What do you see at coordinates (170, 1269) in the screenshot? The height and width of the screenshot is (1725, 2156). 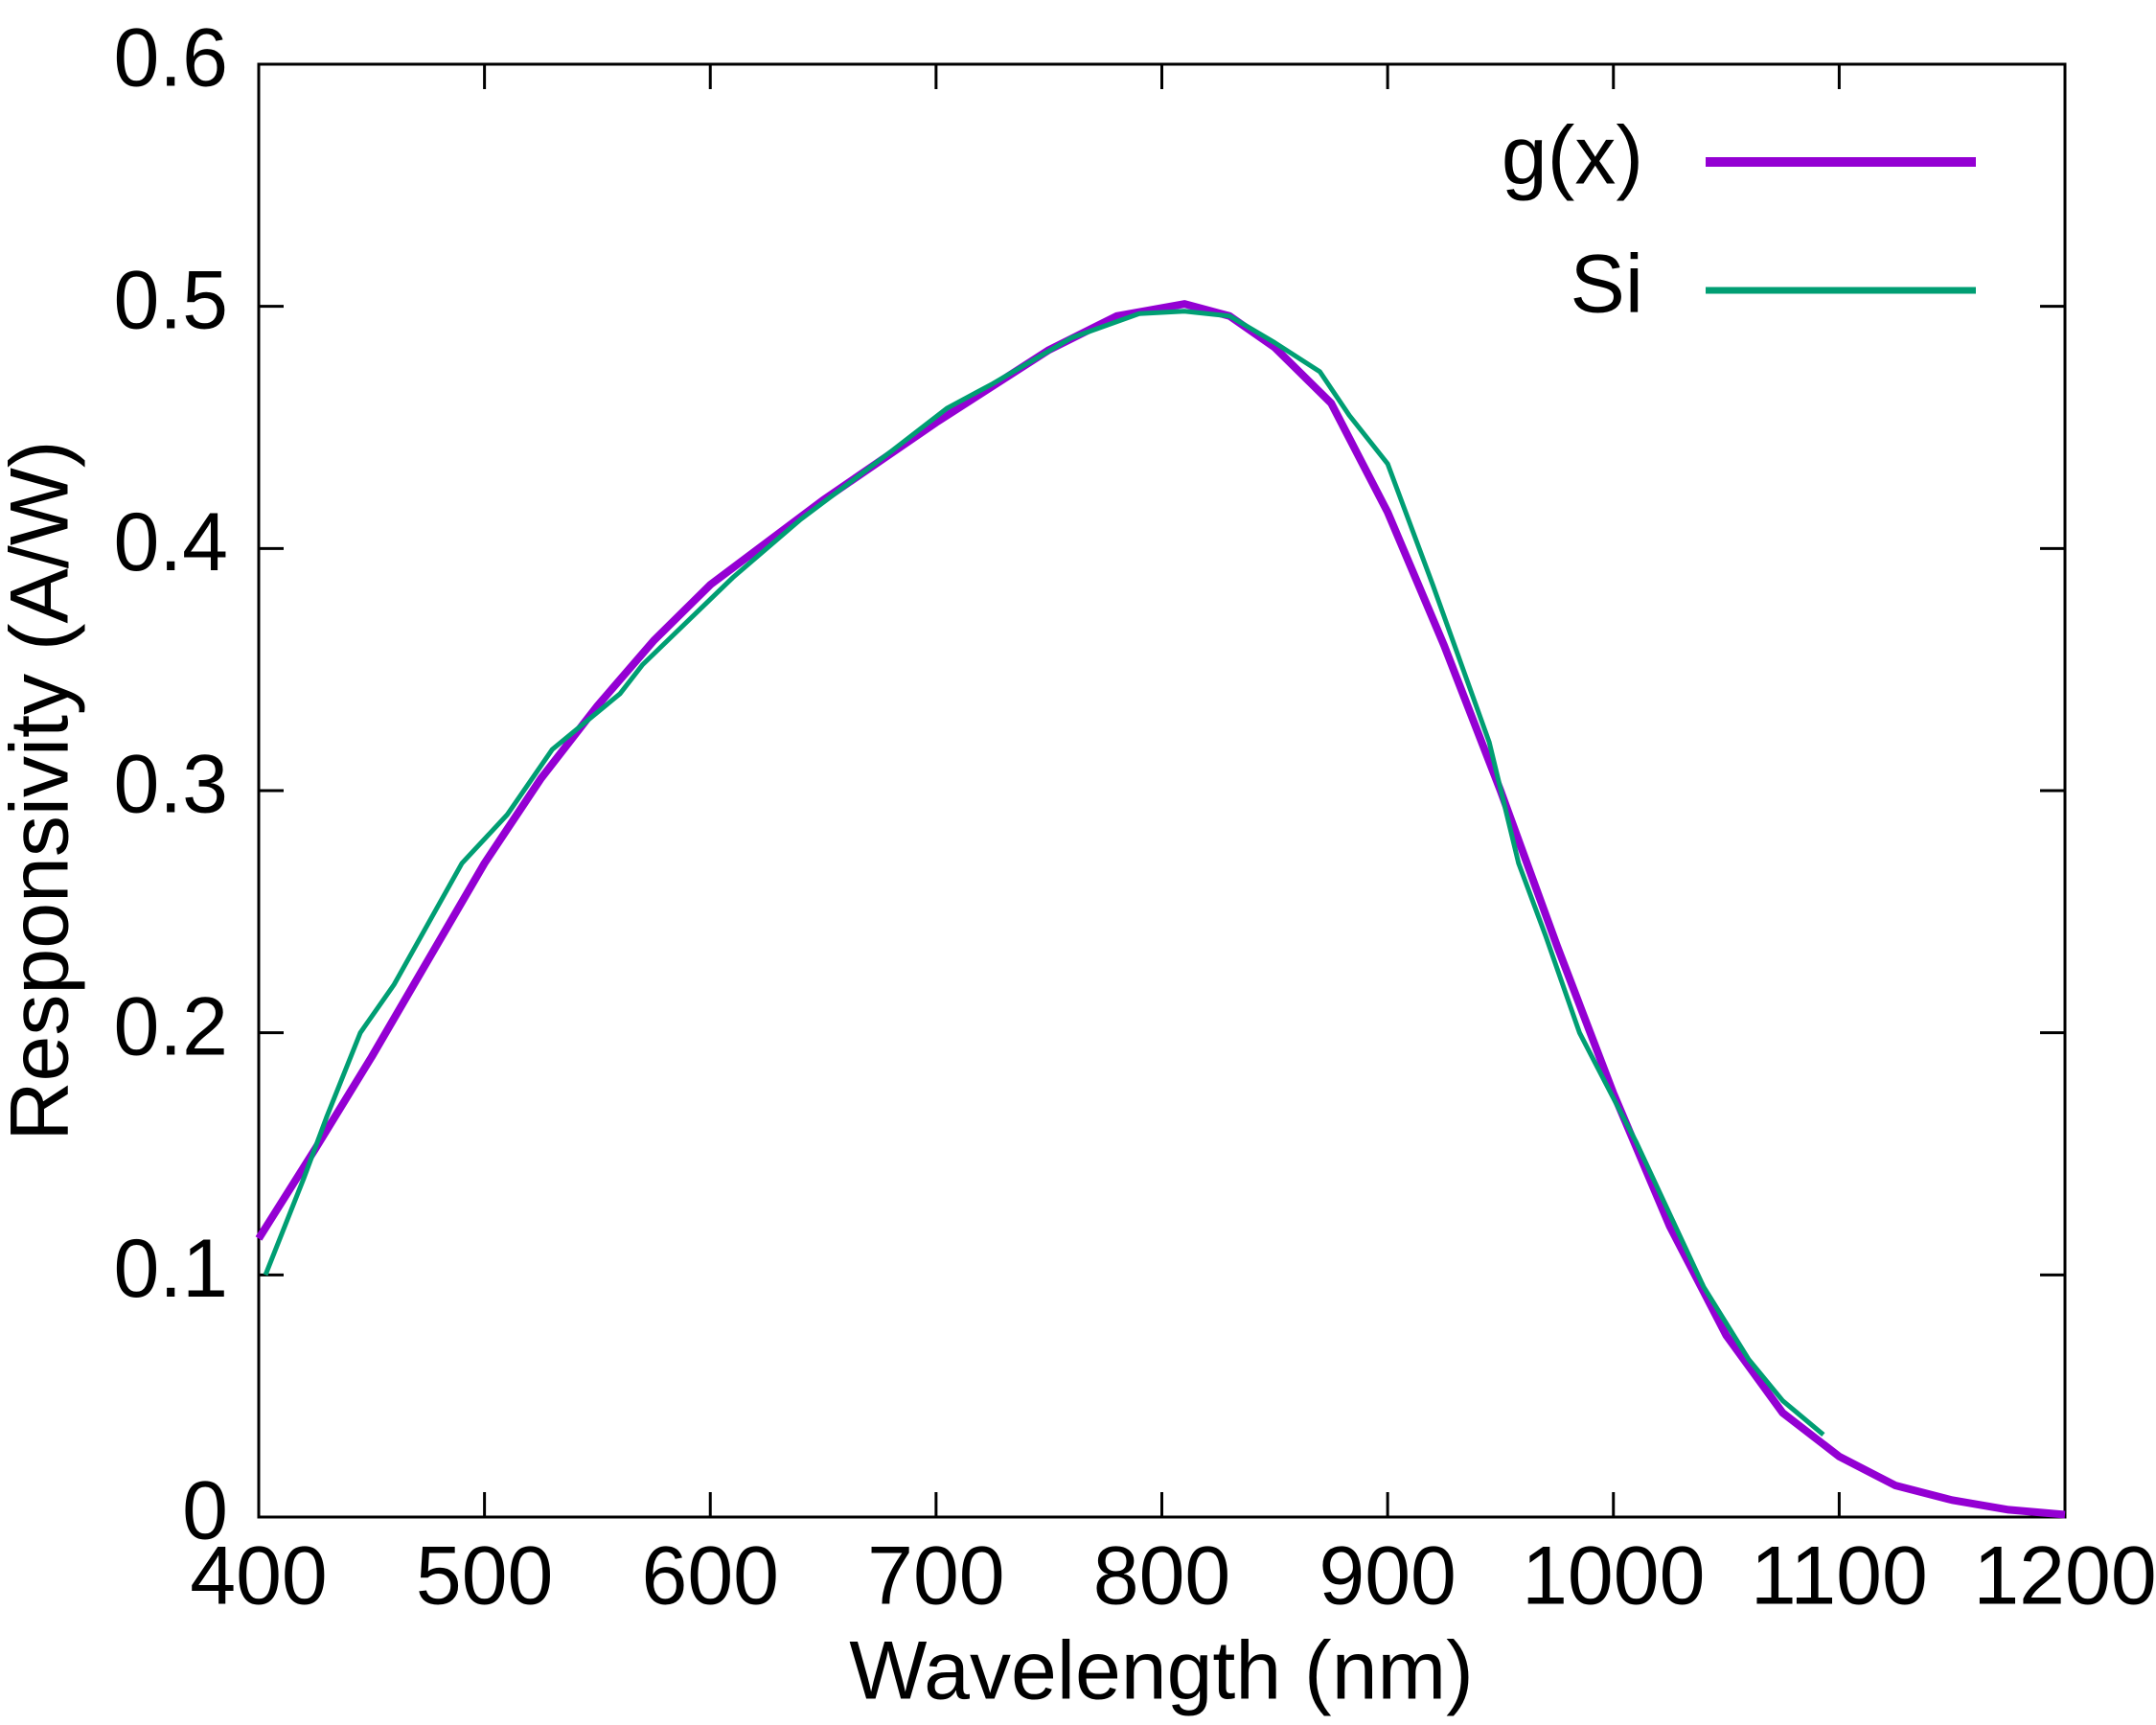 I see `y-tick-label: 0.1` at bounding box center [170, 1269].